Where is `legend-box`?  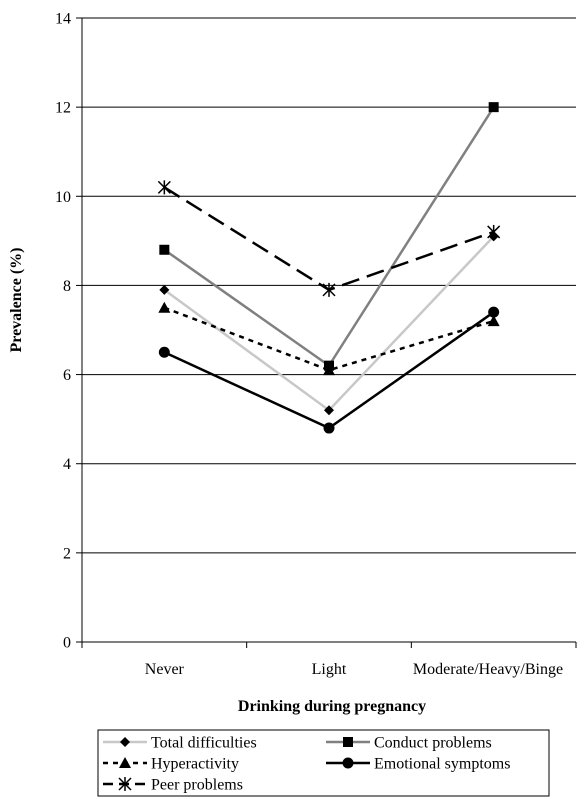 legend-box is located at coordinates (323, 763).